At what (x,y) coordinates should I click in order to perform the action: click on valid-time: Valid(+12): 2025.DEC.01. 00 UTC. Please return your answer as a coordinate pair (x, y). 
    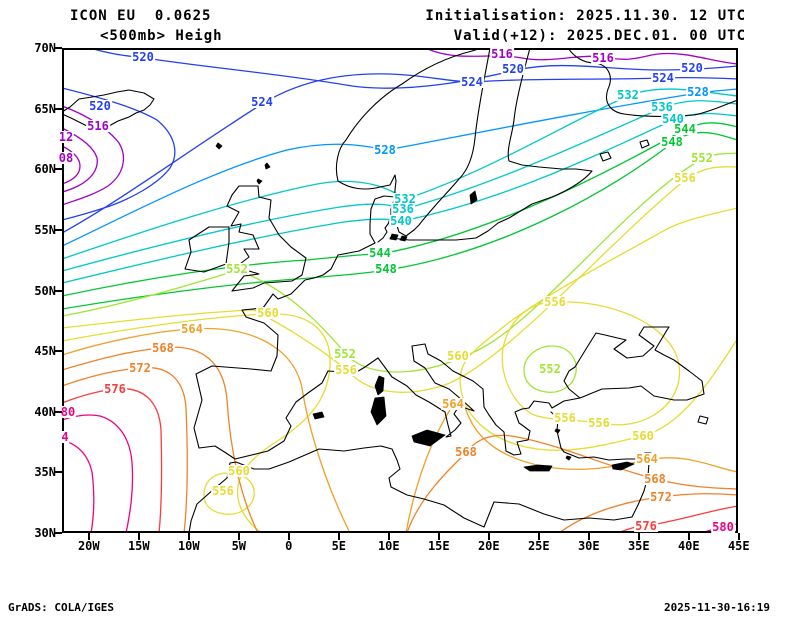
    Looking at the image, I should click on (599, 36).